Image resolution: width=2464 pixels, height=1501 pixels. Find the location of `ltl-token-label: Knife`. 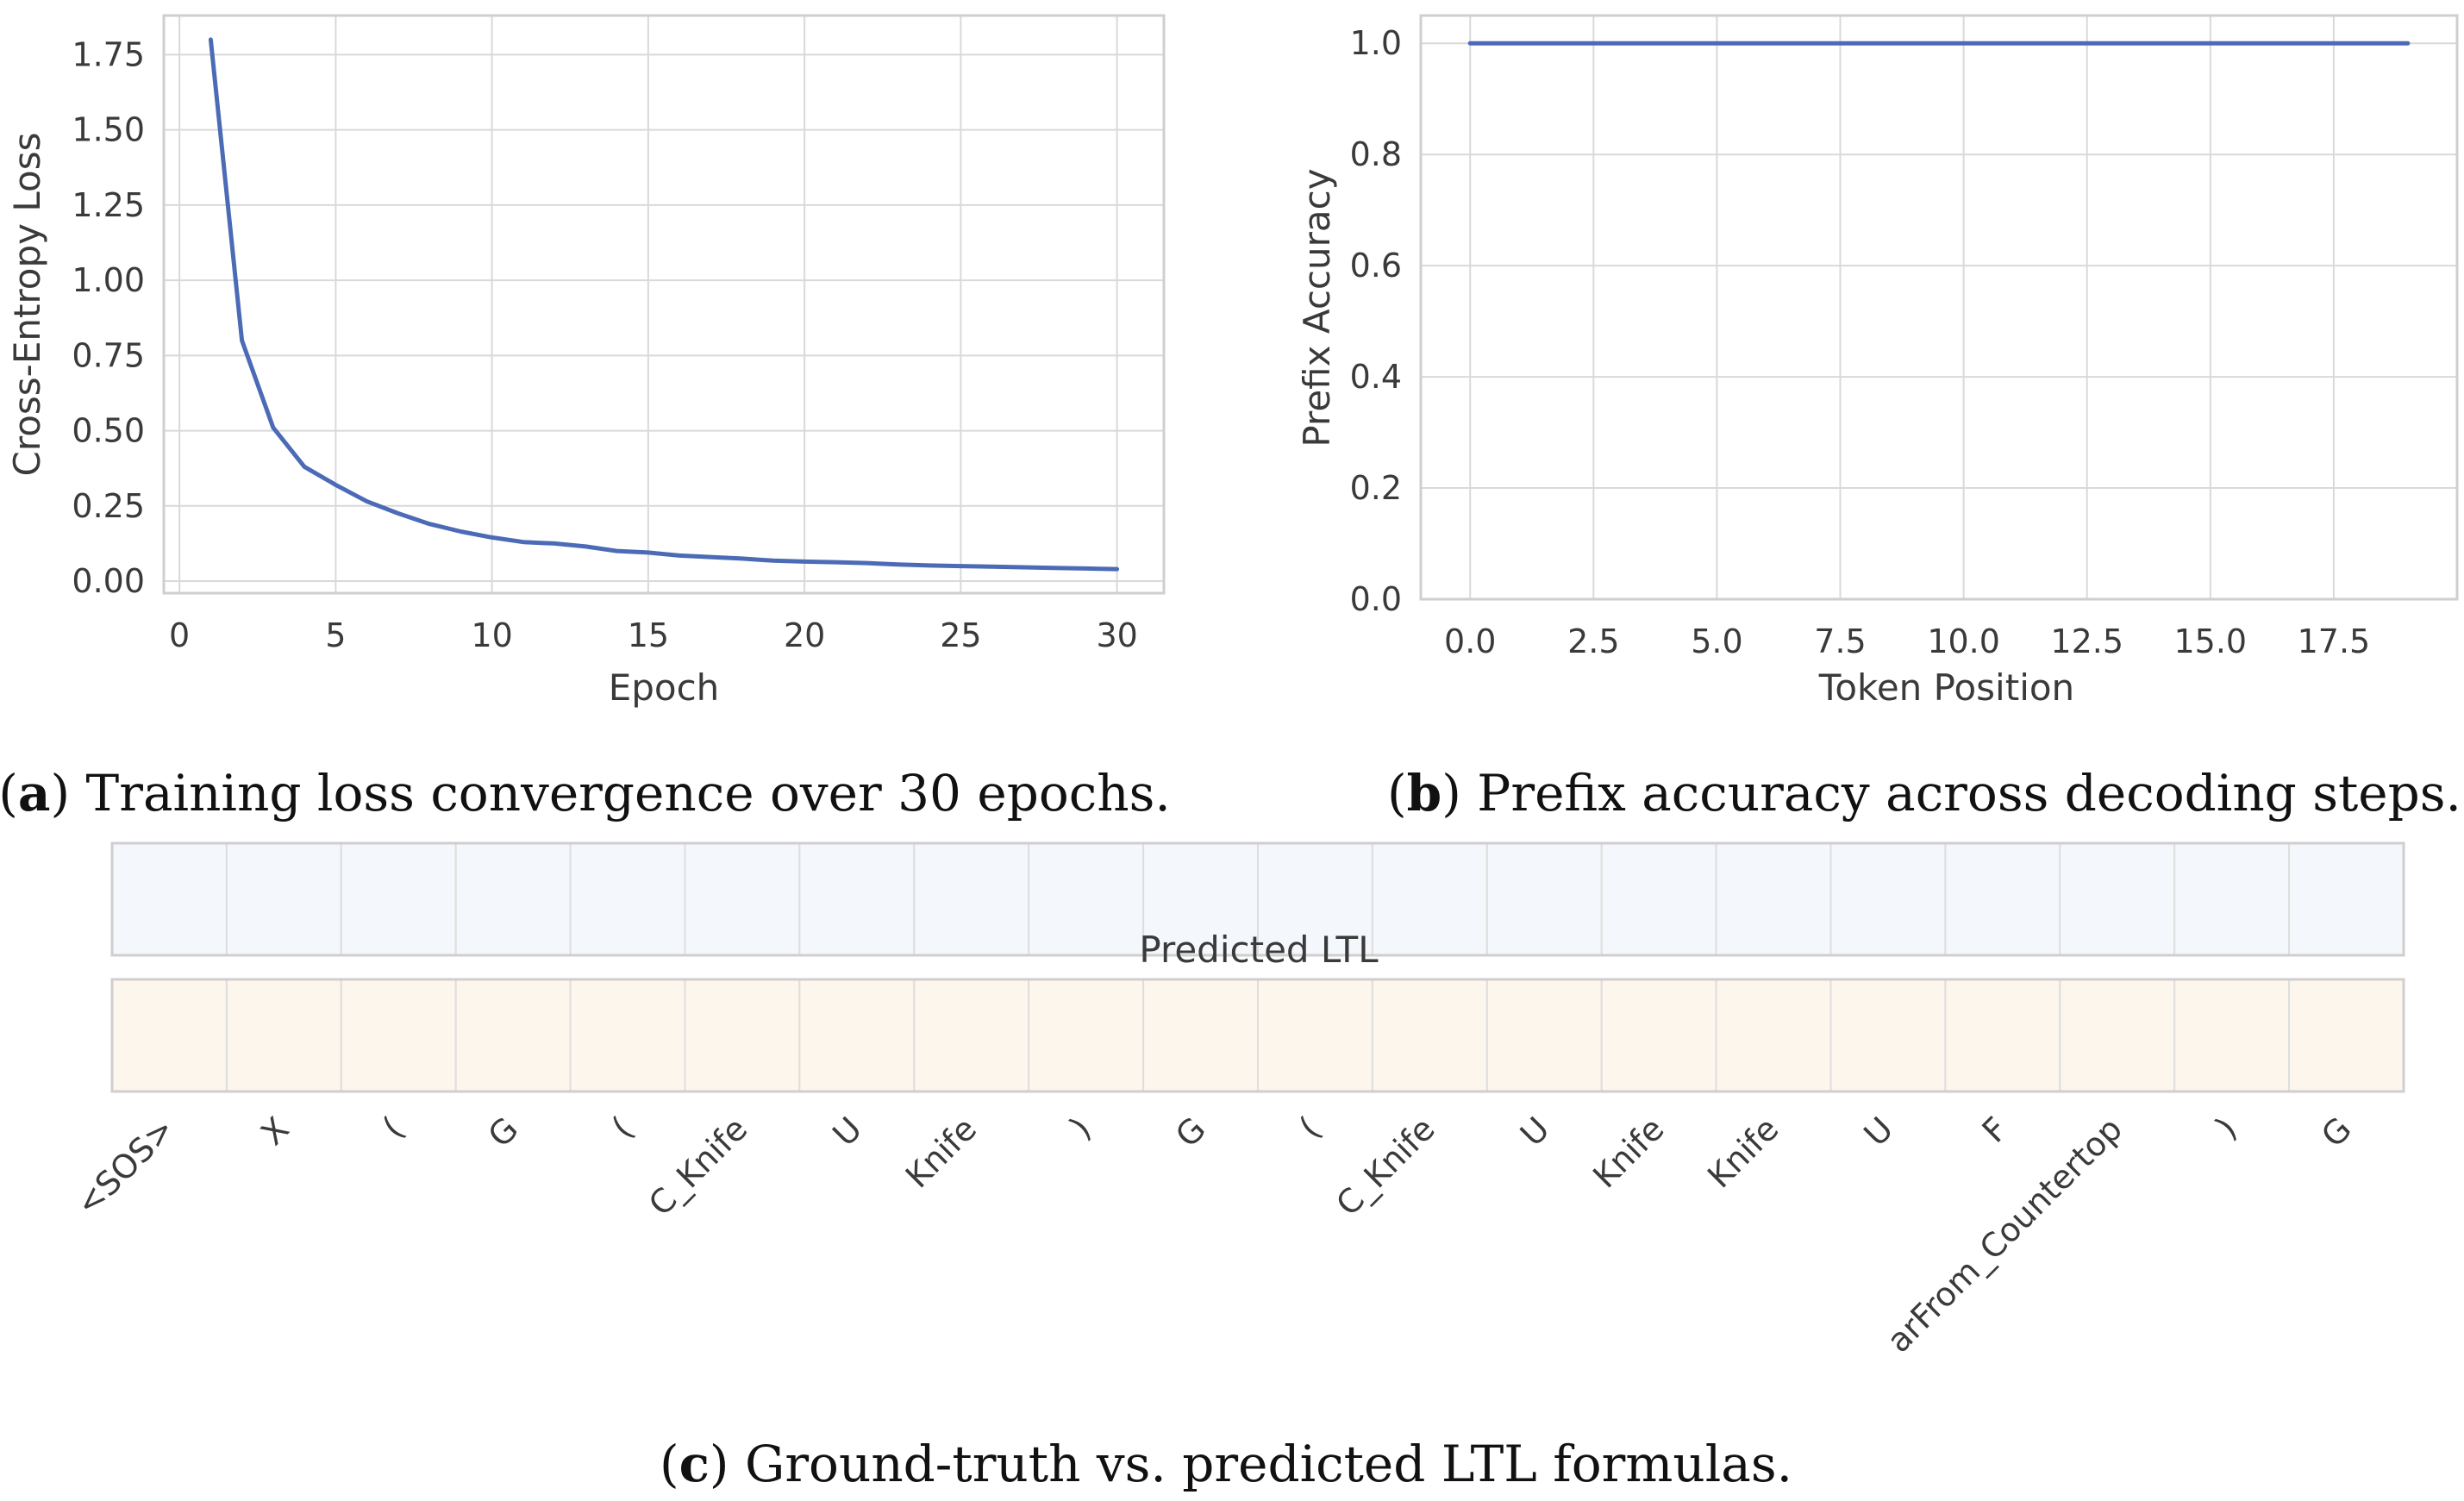

ltl-token-label: Knife is located at coordinates (941, 1152).